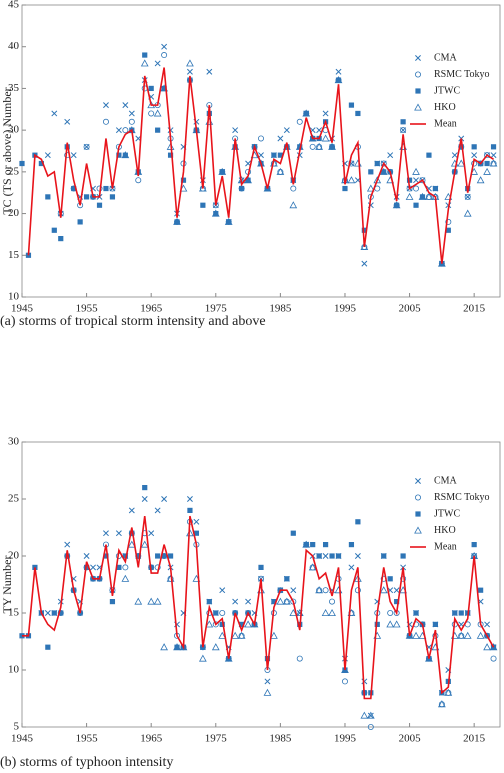 The width and height of the screenshot is (504, 773). Describe the element at coordinates (216, 739) in the screenshot. I see `x-tick-label: 1975` at that location.